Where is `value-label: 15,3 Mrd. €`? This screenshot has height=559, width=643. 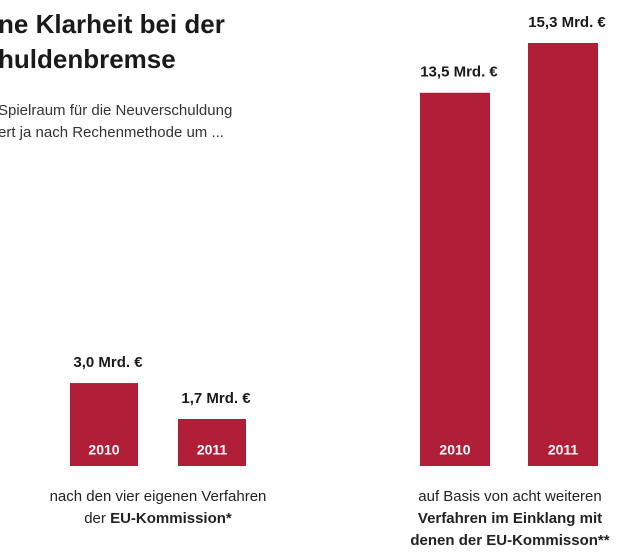 value-label: 15,3 Mrd. € is located at coordinates (567, 22).